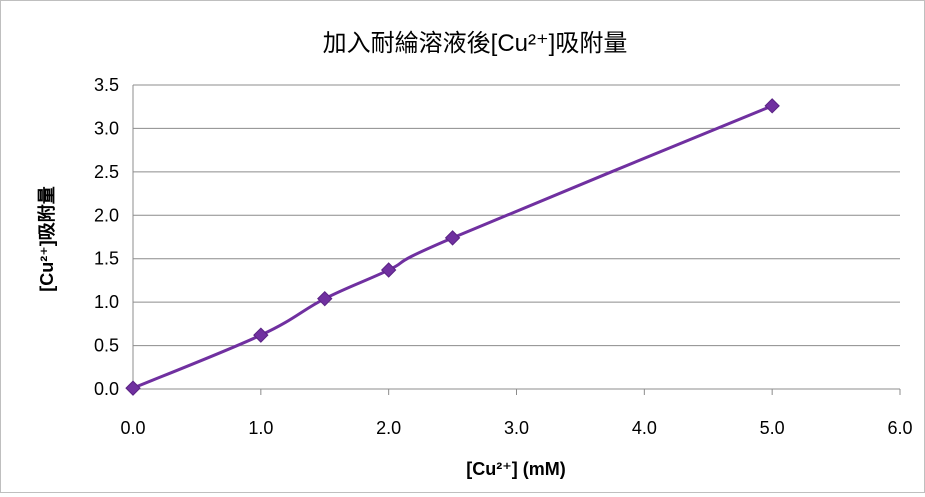 This screenshot has height=497, width=925. What do you see at coordinates (106, 389) in the screenshot?
I see `y-tick-label: 0.0` at bounding box center [106, 389].